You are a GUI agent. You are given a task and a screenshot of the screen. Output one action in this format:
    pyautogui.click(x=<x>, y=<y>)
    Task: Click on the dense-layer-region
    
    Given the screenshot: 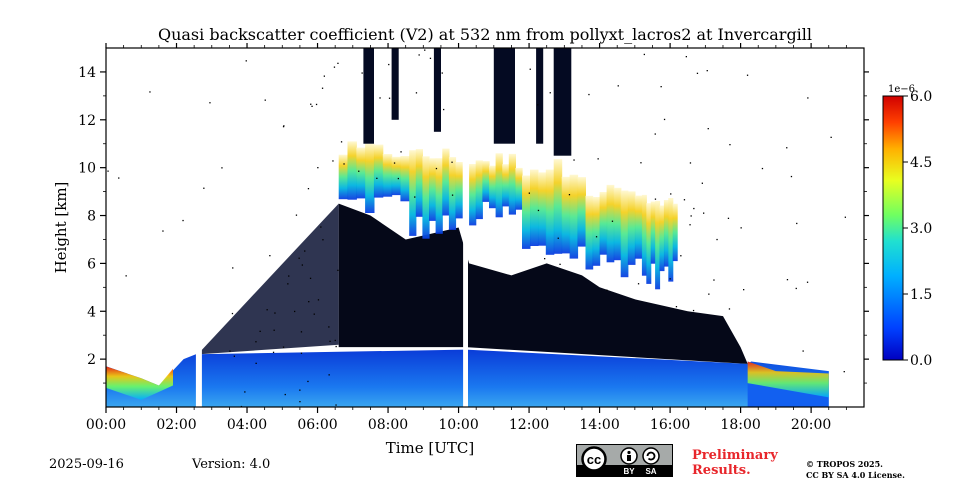 What is the action you would take?
    pyautogui.click(x=543, y=283)
    